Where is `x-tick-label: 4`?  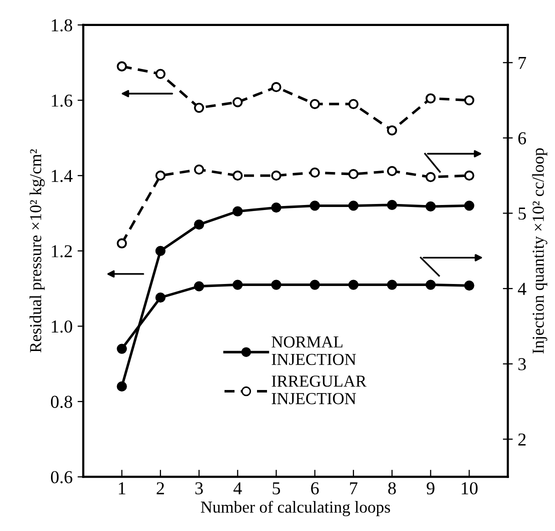
x-tick-label: 4 is located at coordinates (237, 488).